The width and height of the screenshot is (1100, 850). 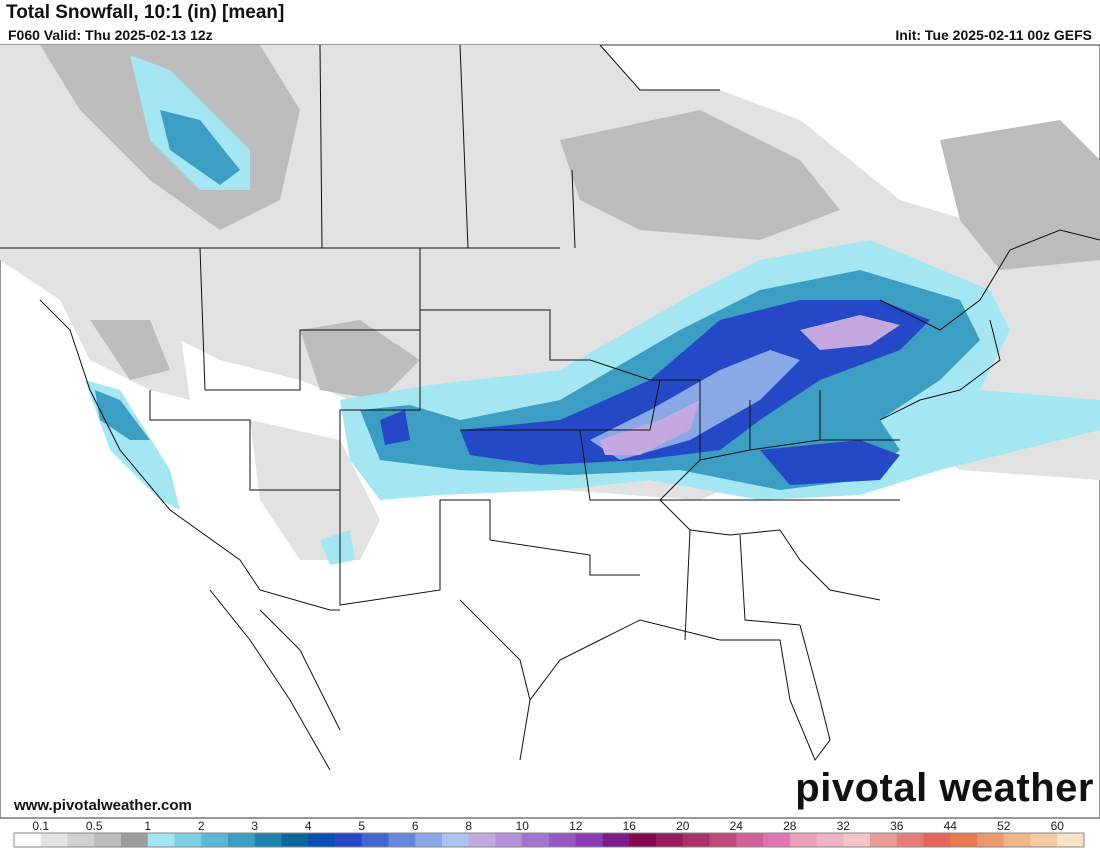 I want to click on colorbar-label: 10, so click(x=523, y=826).